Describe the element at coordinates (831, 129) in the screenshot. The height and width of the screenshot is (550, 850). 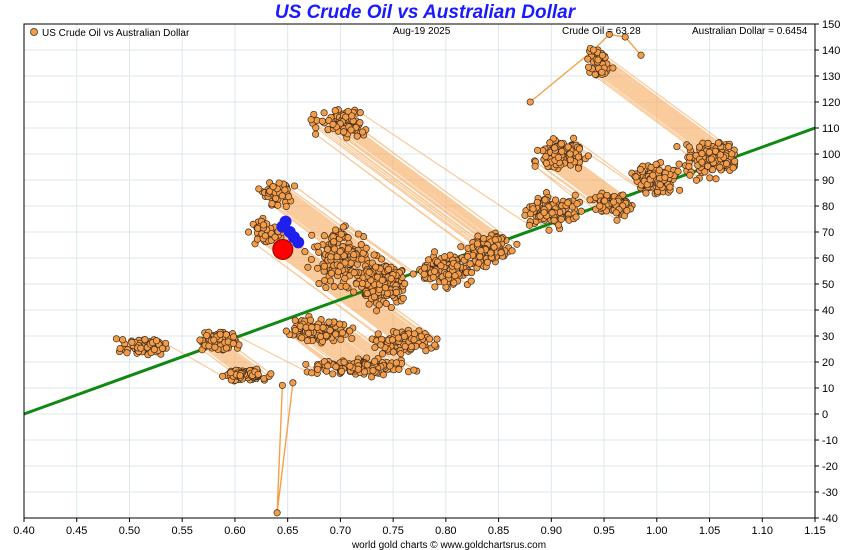
I see `y-tick-label: 110` at that location.